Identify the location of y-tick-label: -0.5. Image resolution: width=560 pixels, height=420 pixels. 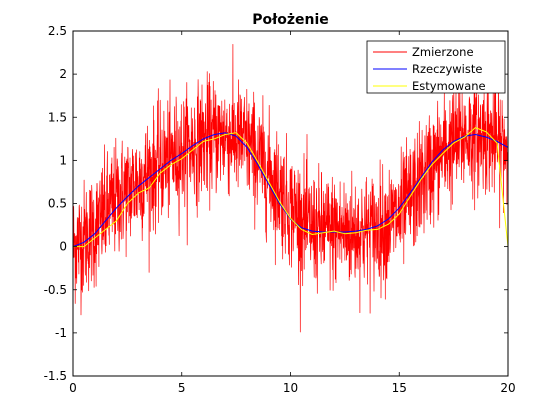
(55, 290).